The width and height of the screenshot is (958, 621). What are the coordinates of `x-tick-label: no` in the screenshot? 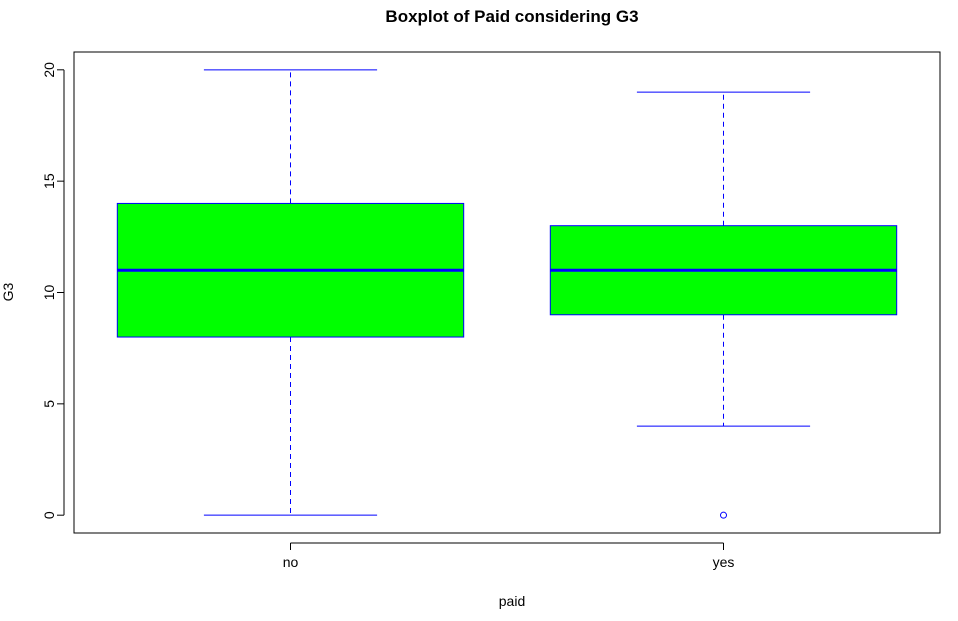 It's located at (291, 562).